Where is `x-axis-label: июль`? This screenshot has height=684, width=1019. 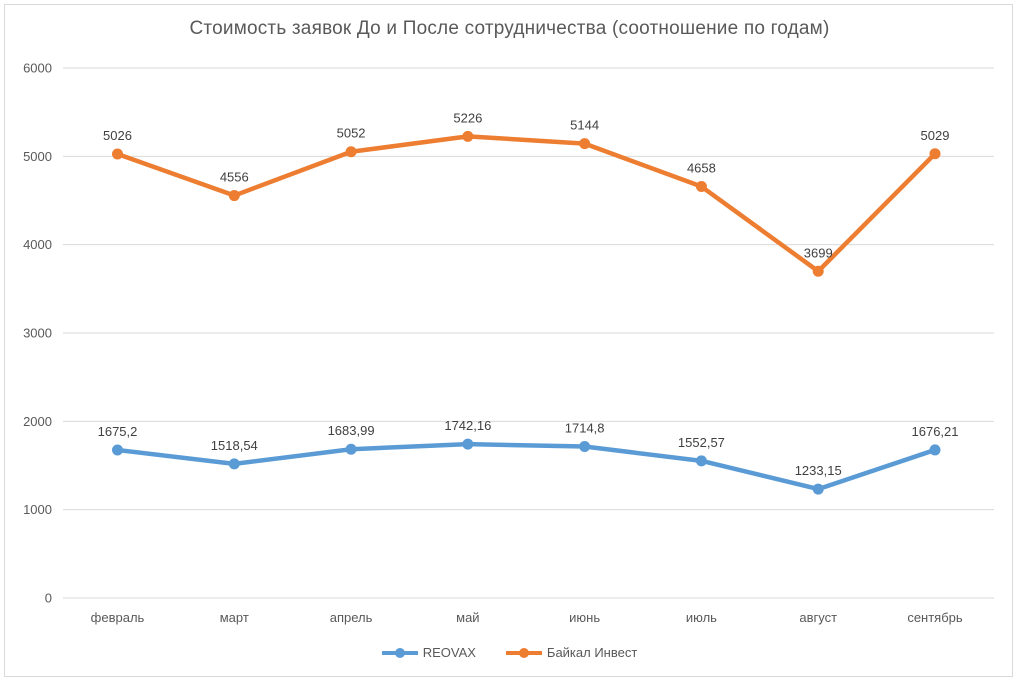 x-axis-label: июль is located at coordinates (701, 617).